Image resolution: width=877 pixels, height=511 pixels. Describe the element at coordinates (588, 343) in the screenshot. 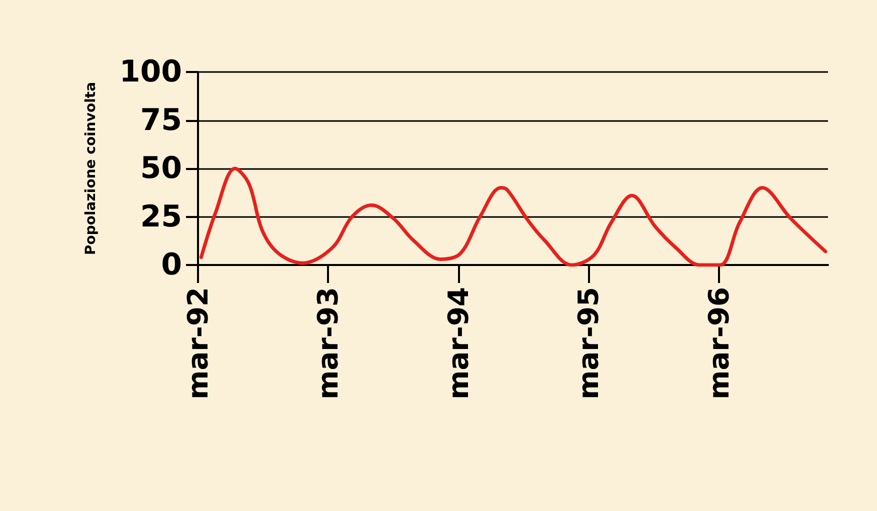

I see `x-tick-label: mar-95` at that location.